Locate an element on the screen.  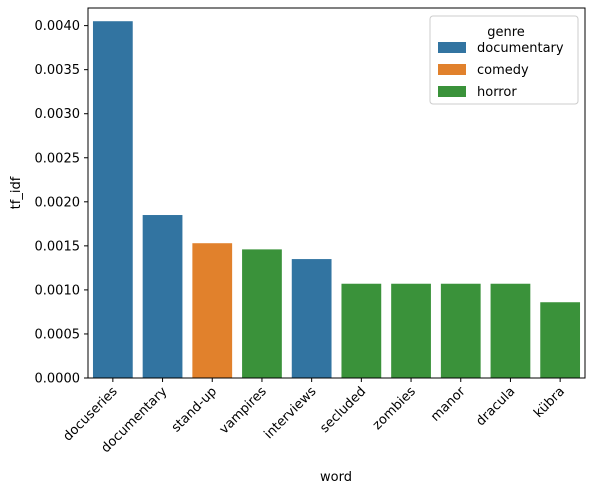
y-tick-label: 0.0000 is located at coordinates (58, 379).